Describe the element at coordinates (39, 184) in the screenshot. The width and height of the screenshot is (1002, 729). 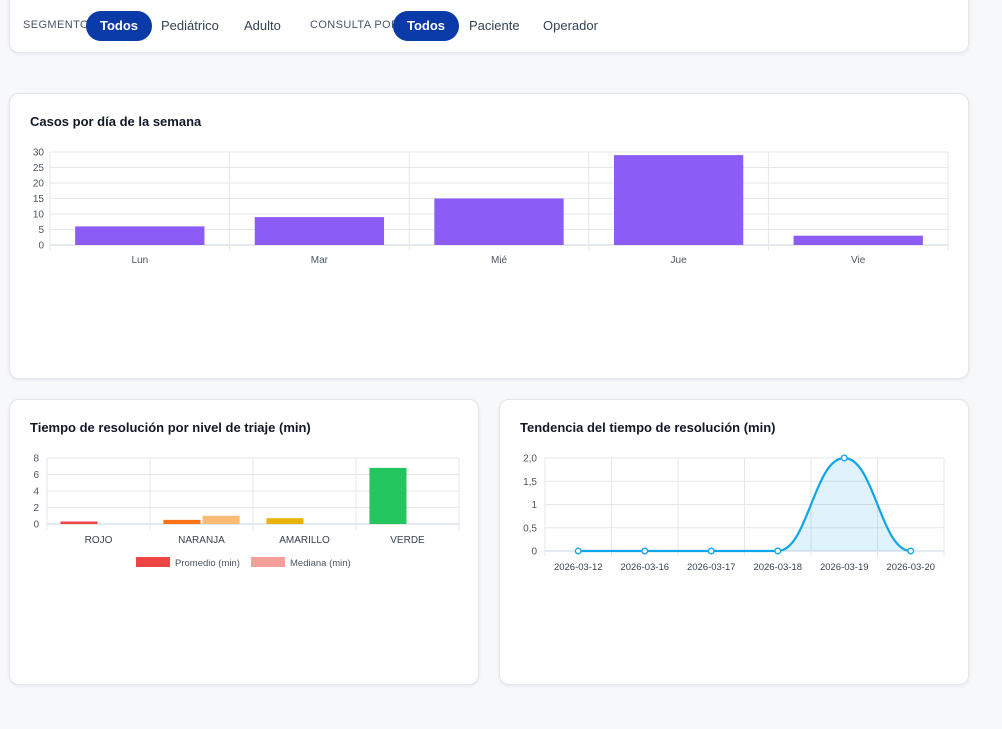
I see `y-tick-label: 20` at that location.